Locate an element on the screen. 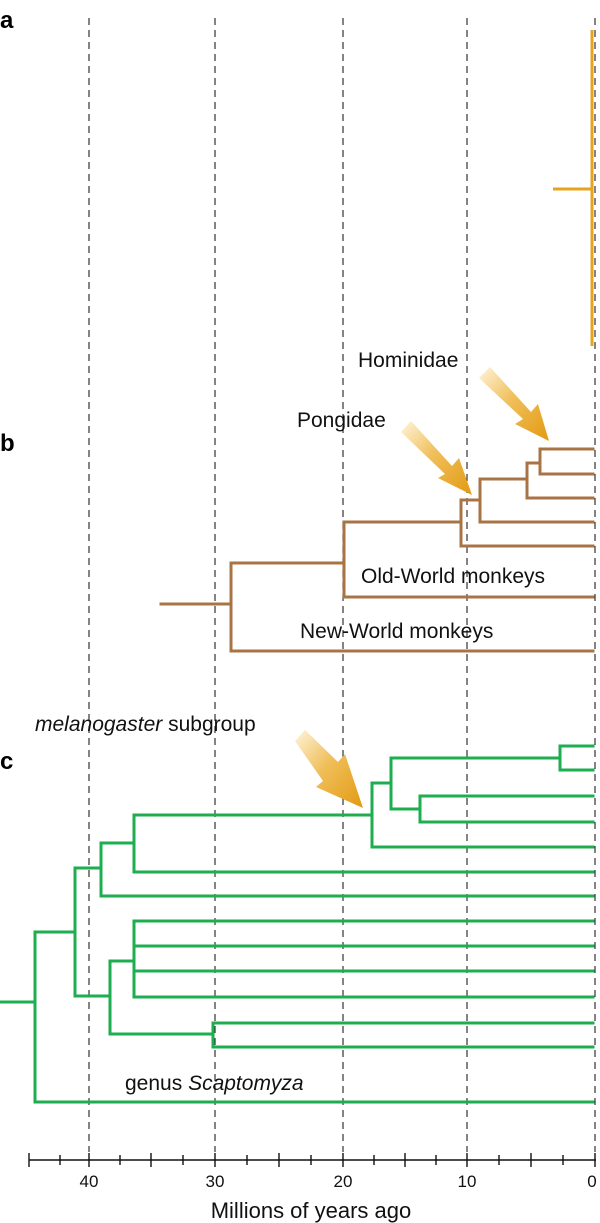  label-pongidae: Pongidae is located at coordinates (341, 420).